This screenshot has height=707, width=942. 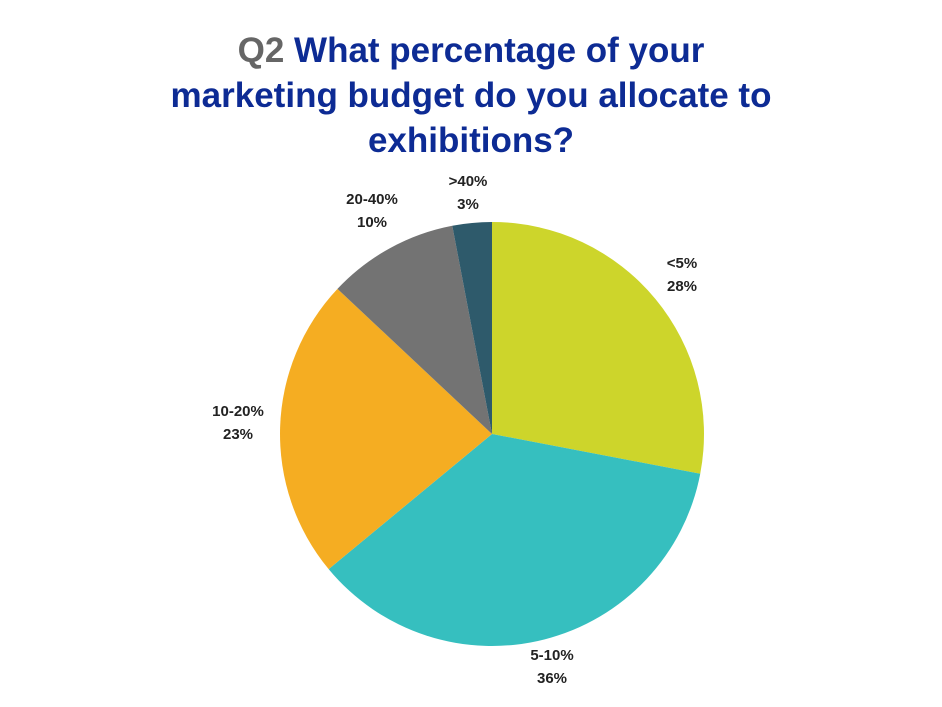 I want to click on title-line-1: Q2 What percentage of your, so click(x=471, y=50).